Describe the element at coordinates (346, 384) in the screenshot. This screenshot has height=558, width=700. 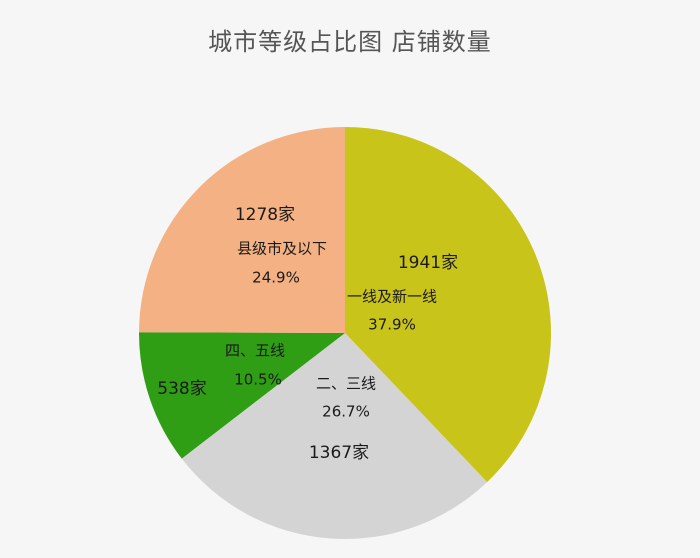
I see `slice-category-label: 二、三线` at that location.